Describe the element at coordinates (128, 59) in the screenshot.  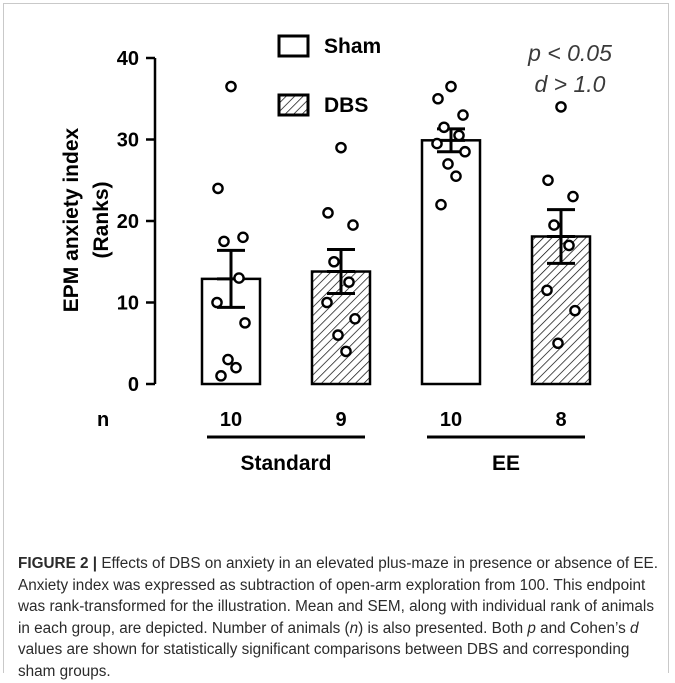
I see `y-tick-label: 40` at that location.